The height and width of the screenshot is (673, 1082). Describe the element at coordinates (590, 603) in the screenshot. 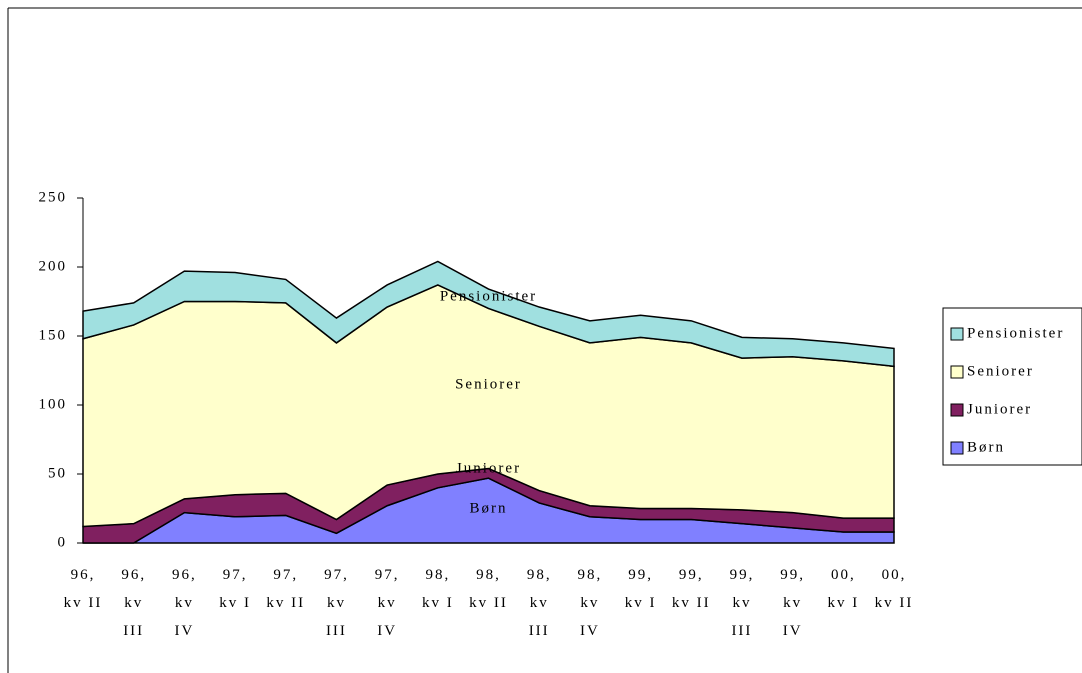

I see `x-tick-label: 98, kv IV` at that location.